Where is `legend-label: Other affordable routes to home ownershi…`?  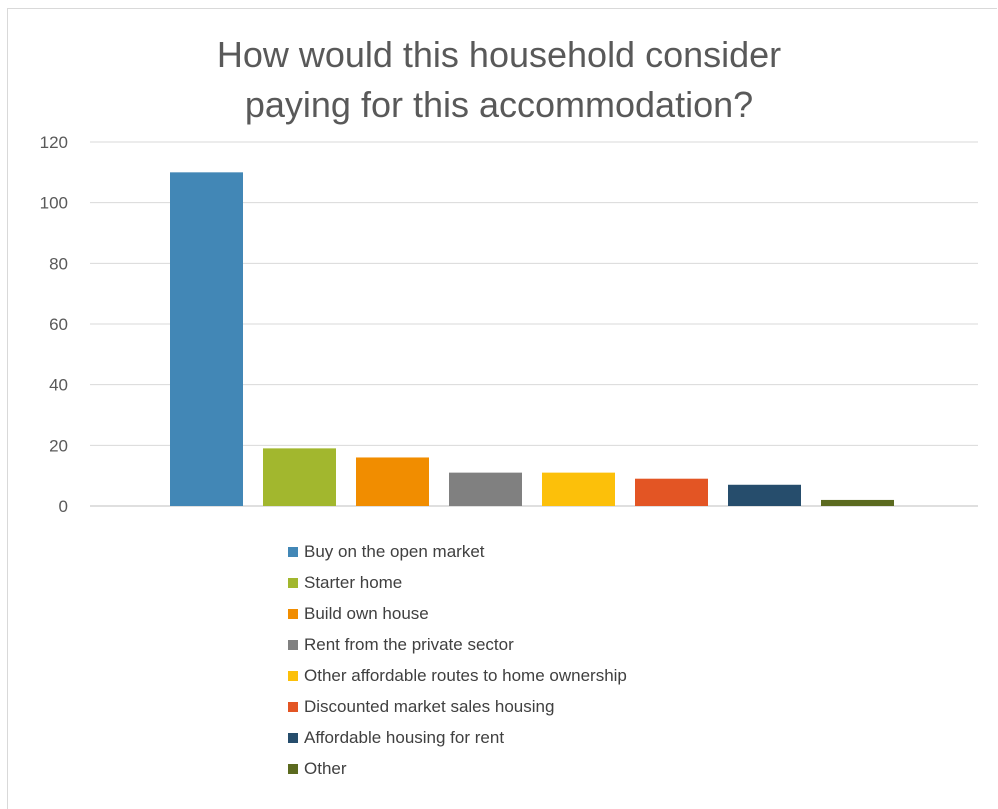
legend-label: Other affordable routes to home ownershi… is located at coordinates (465, 675).